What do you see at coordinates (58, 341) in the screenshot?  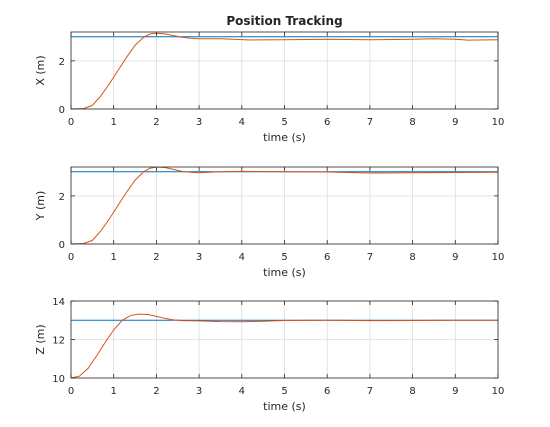 I see `y-tick-label: 12` at bounding box center [58, 341].